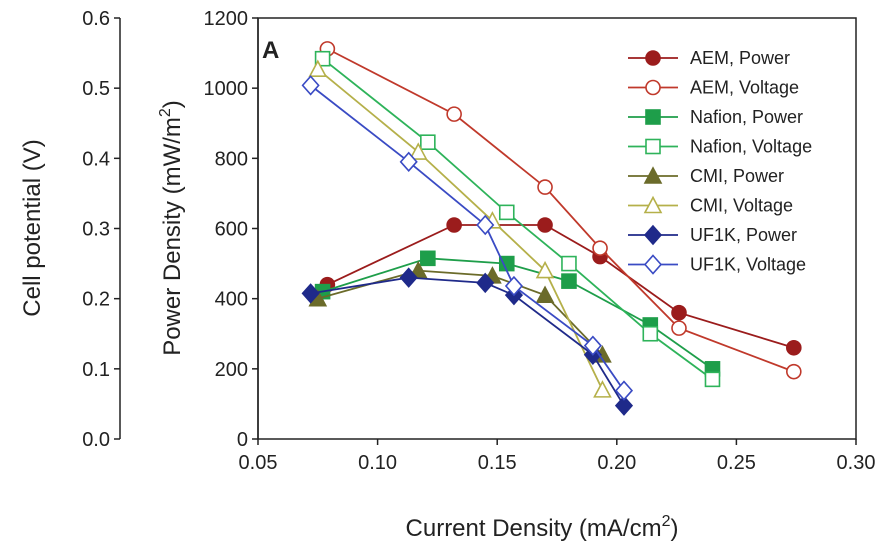  I want to click on series-uf1k-power, so click(467, 341).